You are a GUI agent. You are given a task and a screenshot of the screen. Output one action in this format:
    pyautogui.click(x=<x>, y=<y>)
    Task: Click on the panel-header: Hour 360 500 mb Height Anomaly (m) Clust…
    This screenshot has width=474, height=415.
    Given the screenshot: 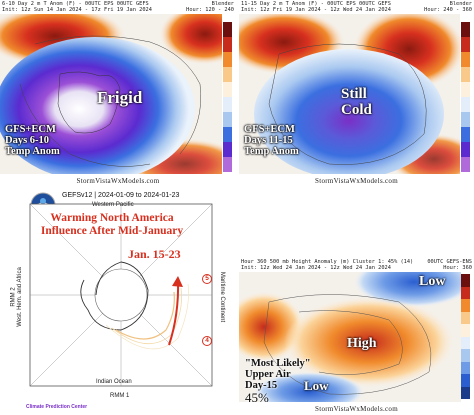 What is the action you would take?
    pyautogui.click(x=356, y=267)
    